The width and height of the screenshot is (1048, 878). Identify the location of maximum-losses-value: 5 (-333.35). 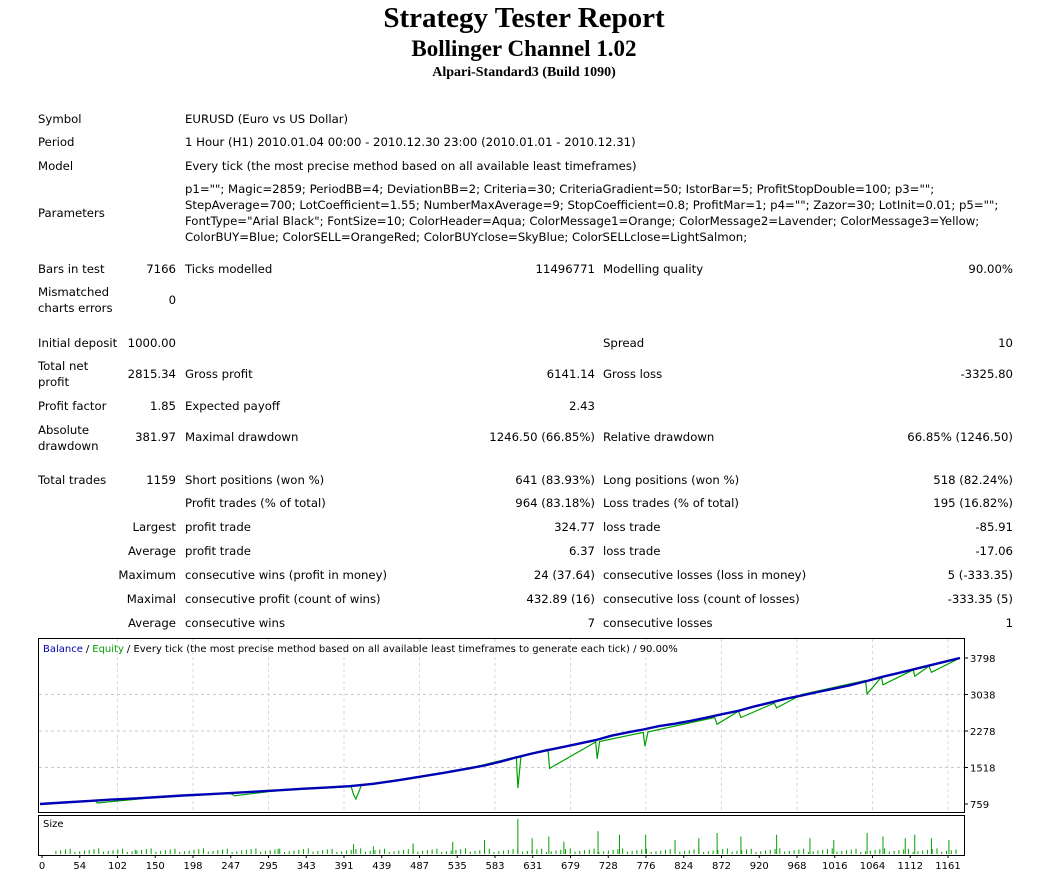
(980, 575).